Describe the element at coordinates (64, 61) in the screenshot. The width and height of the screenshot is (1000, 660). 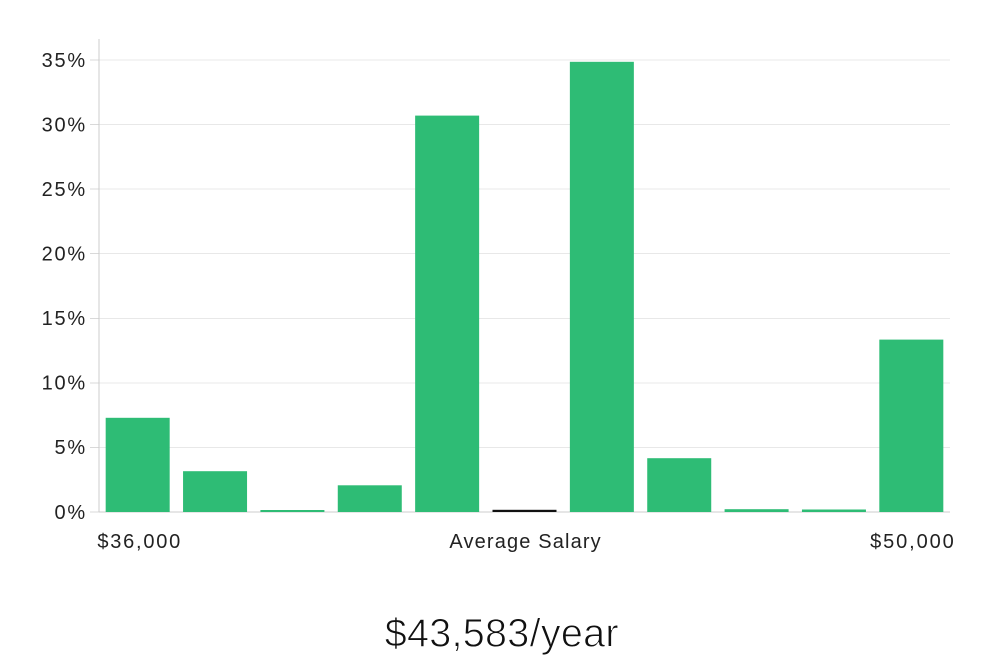
I see `svg-text: 35%` at that location.